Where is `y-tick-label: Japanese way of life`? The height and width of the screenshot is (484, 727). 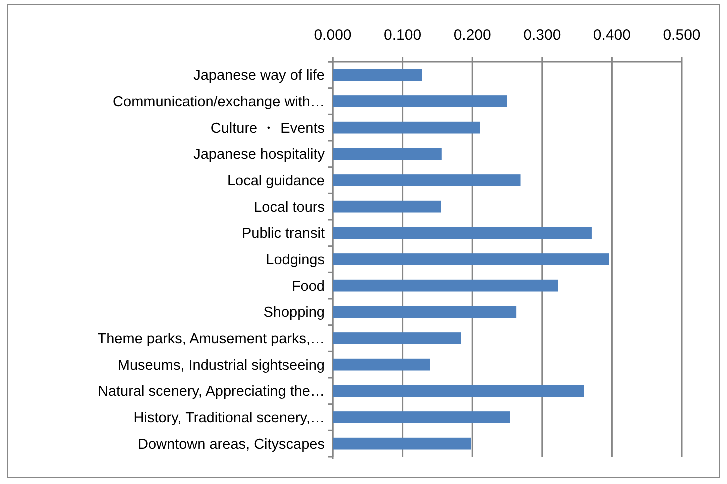
y-tick-label: Japanese way of life is located at coordinates (259, 76).